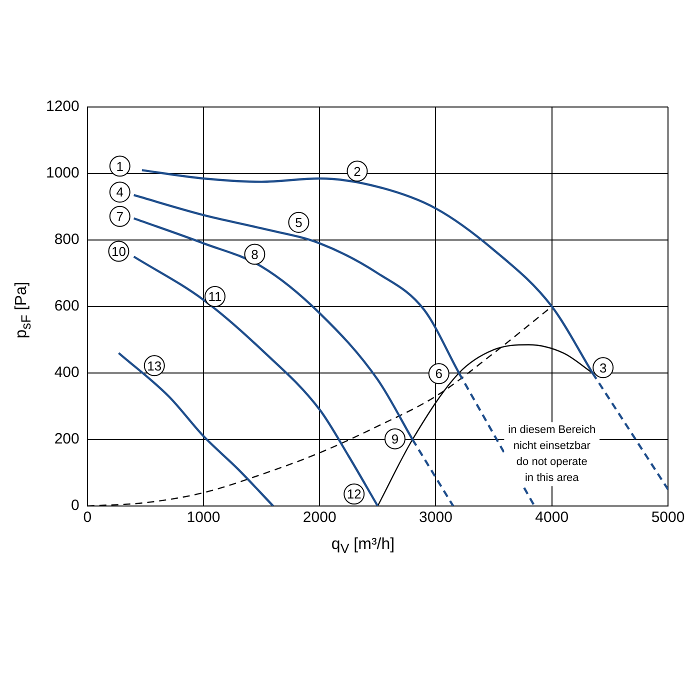  What do you see at coordinates (298, 222) in the screenshot?
I see `annotation: 5` at bounding box center [298, 222].